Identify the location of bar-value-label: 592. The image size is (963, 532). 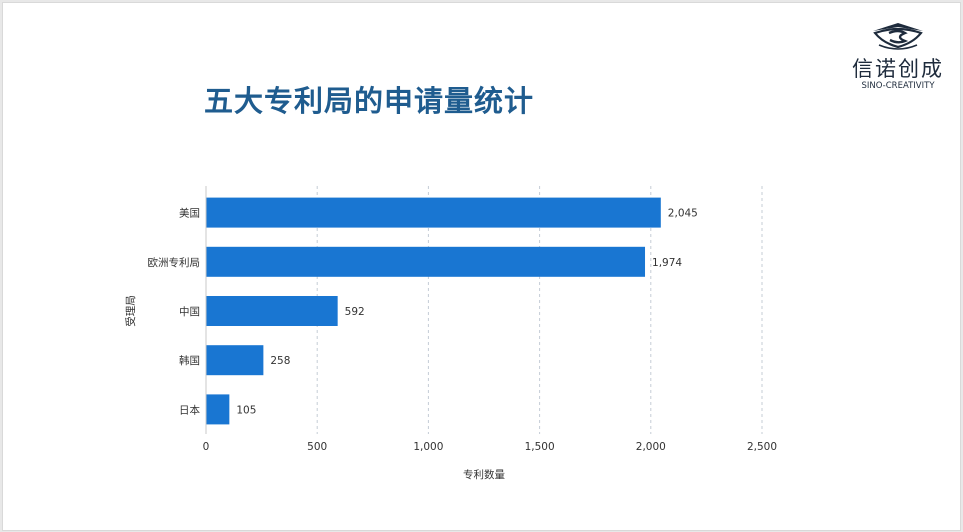
(355, 312).